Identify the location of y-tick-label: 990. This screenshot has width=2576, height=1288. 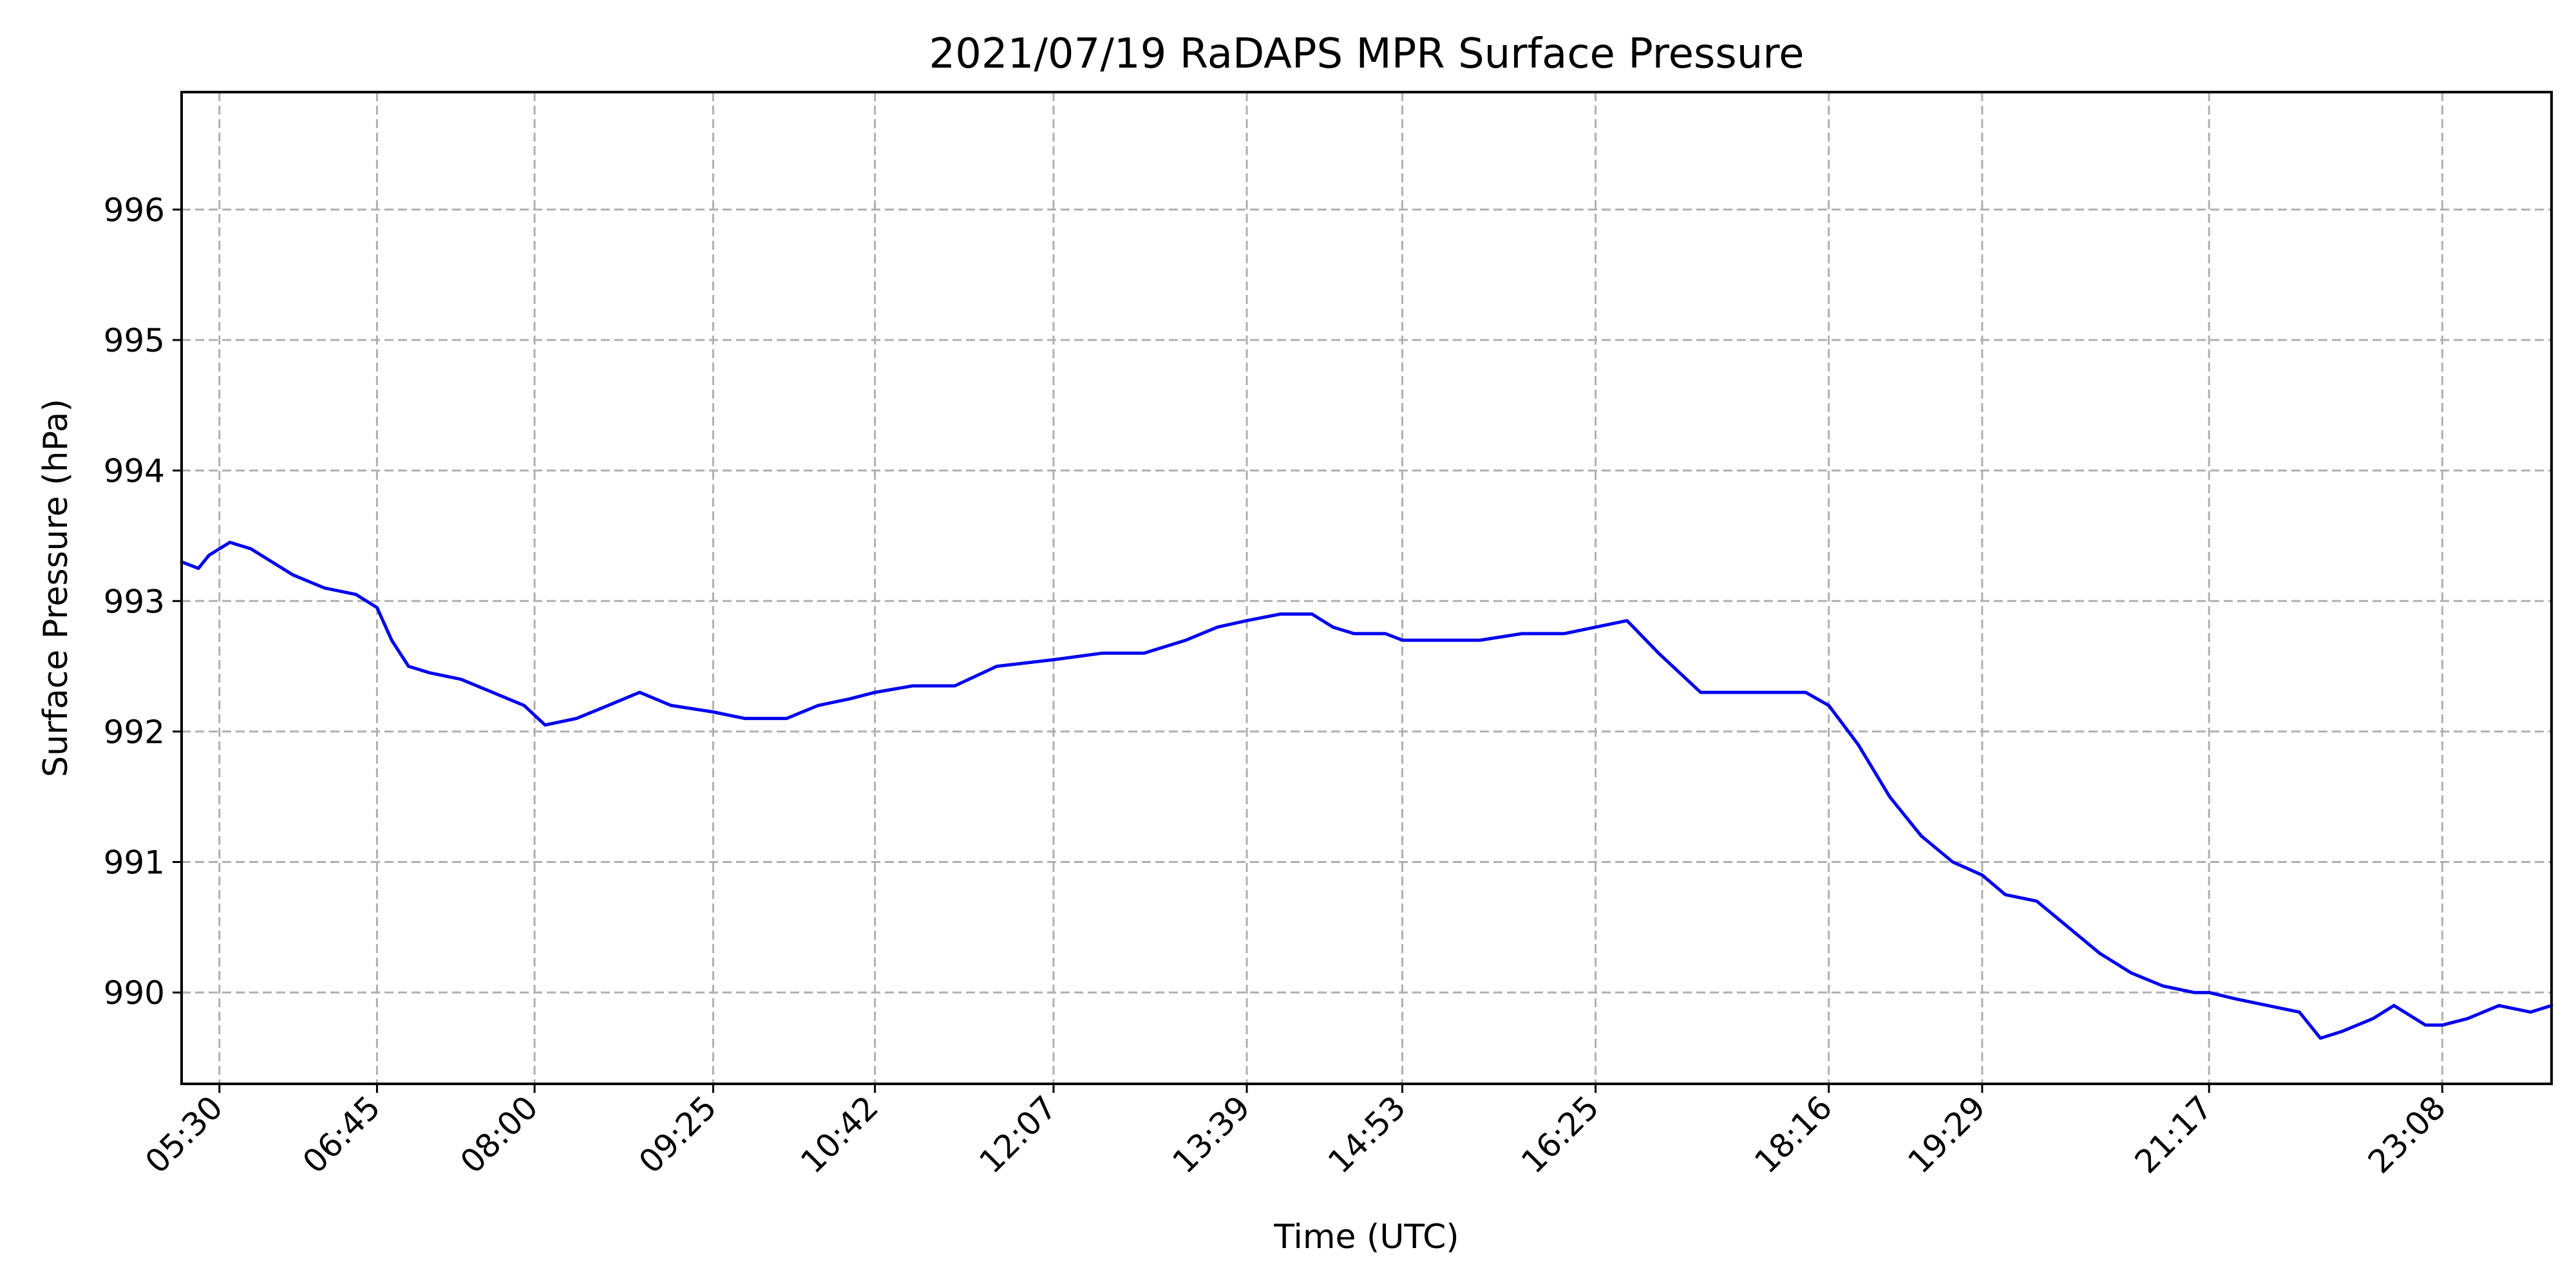
(135, 993).